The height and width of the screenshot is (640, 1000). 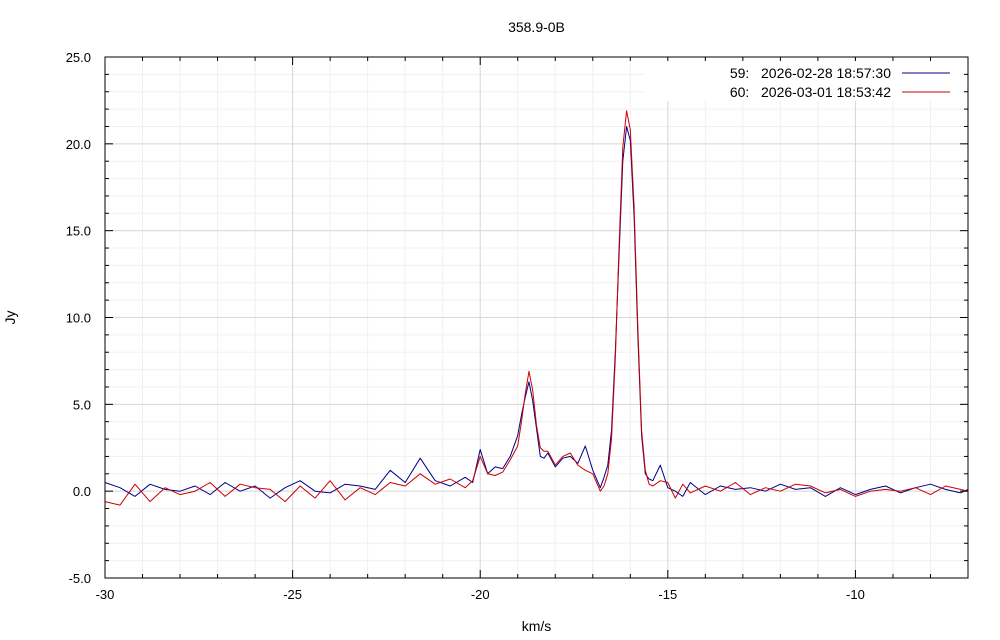 I want to click on x-tick-label: -20, so click(x=480, y=594).